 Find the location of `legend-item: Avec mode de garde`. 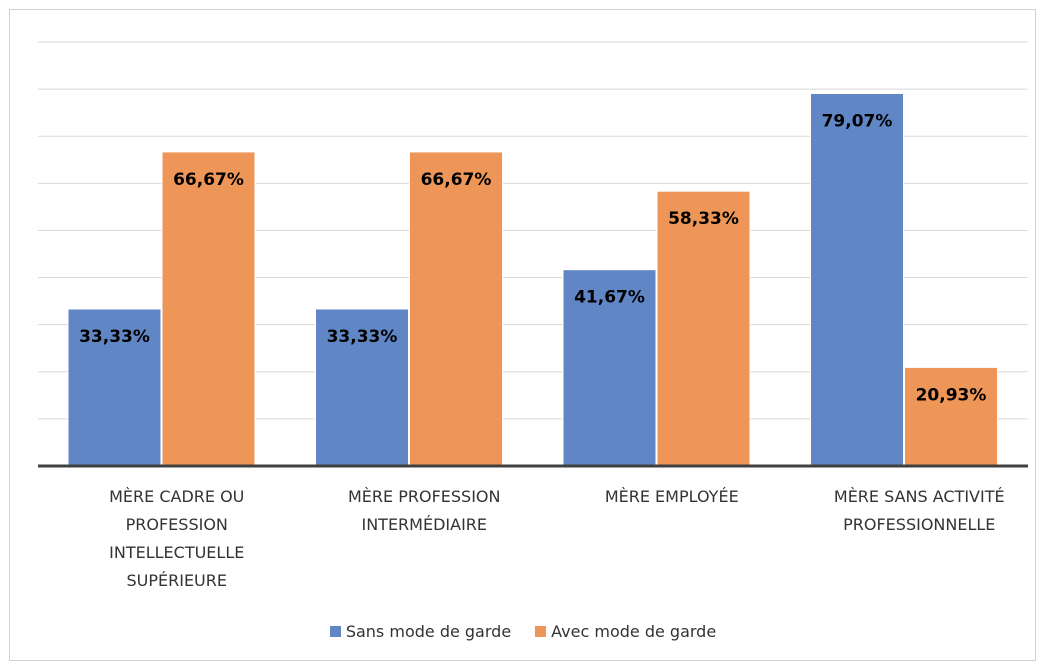

legend-item: Avec mode de garde is located at coordinates (625, 631).